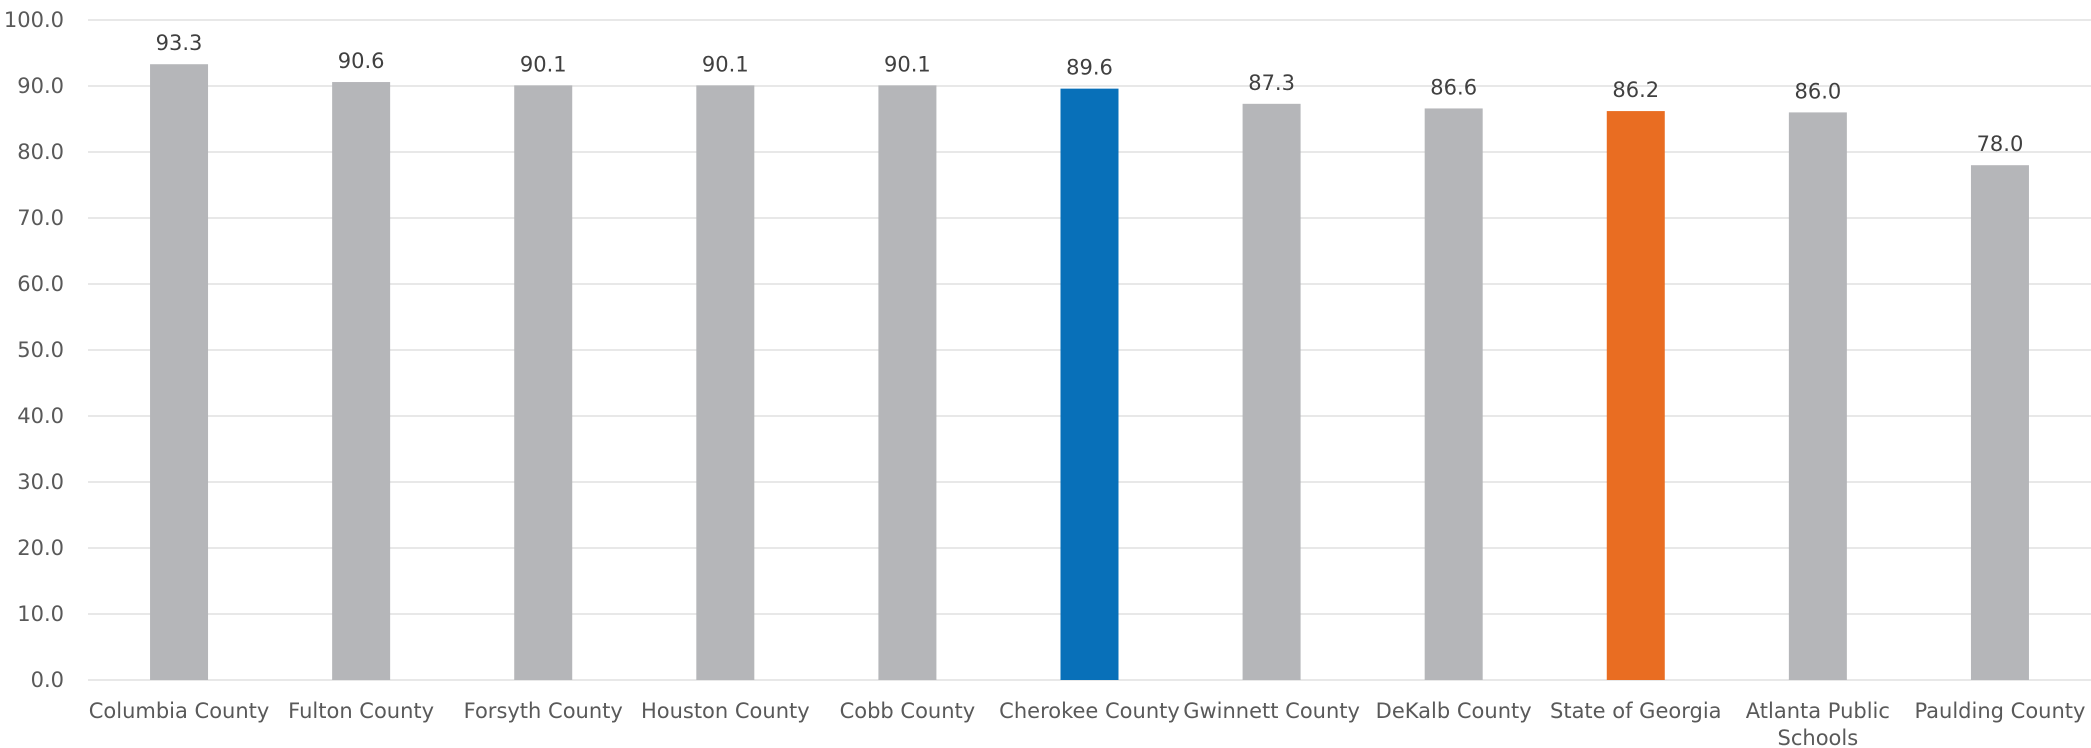 This screenshot has height=748, width=2091. I want to click on data-label: 78.0, so click(2000, 144).